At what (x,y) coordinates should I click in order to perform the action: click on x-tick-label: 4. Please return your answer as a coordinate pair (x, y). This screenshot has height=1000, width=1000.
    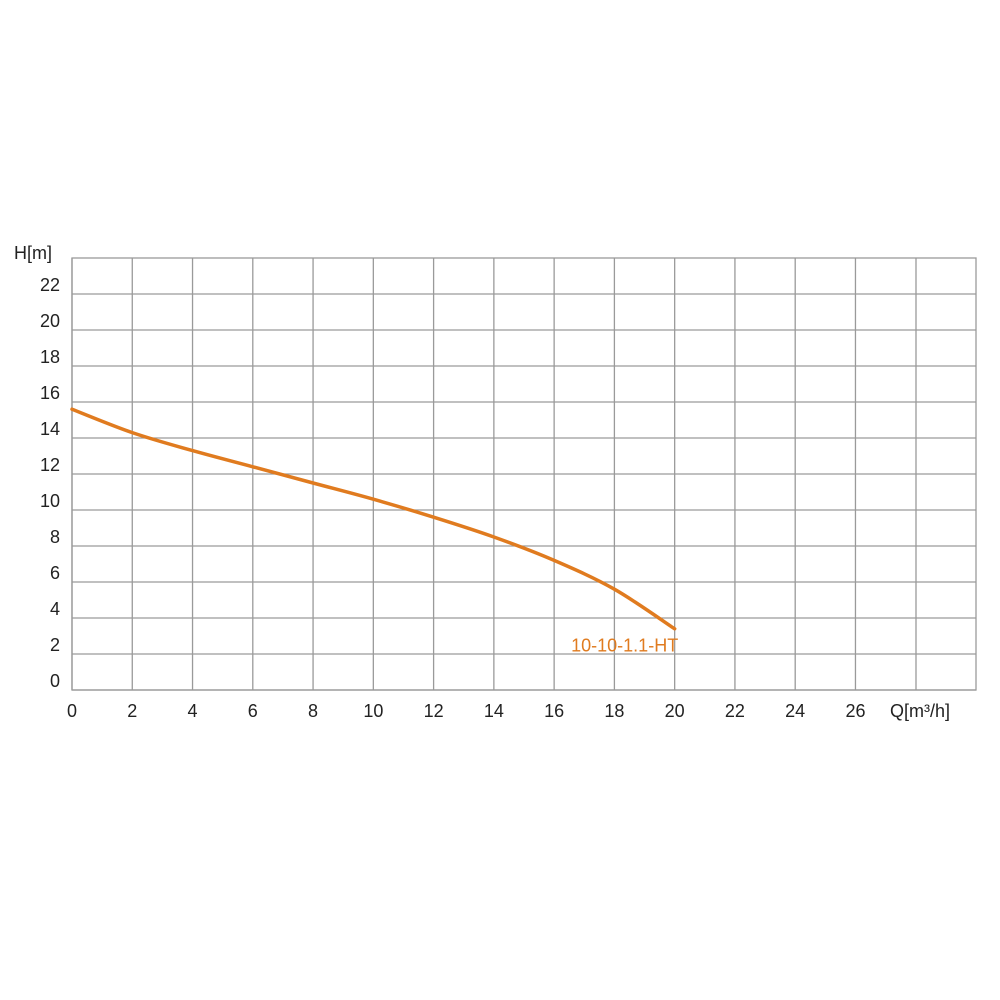
    Looking at the image, I should click on (193, 711).